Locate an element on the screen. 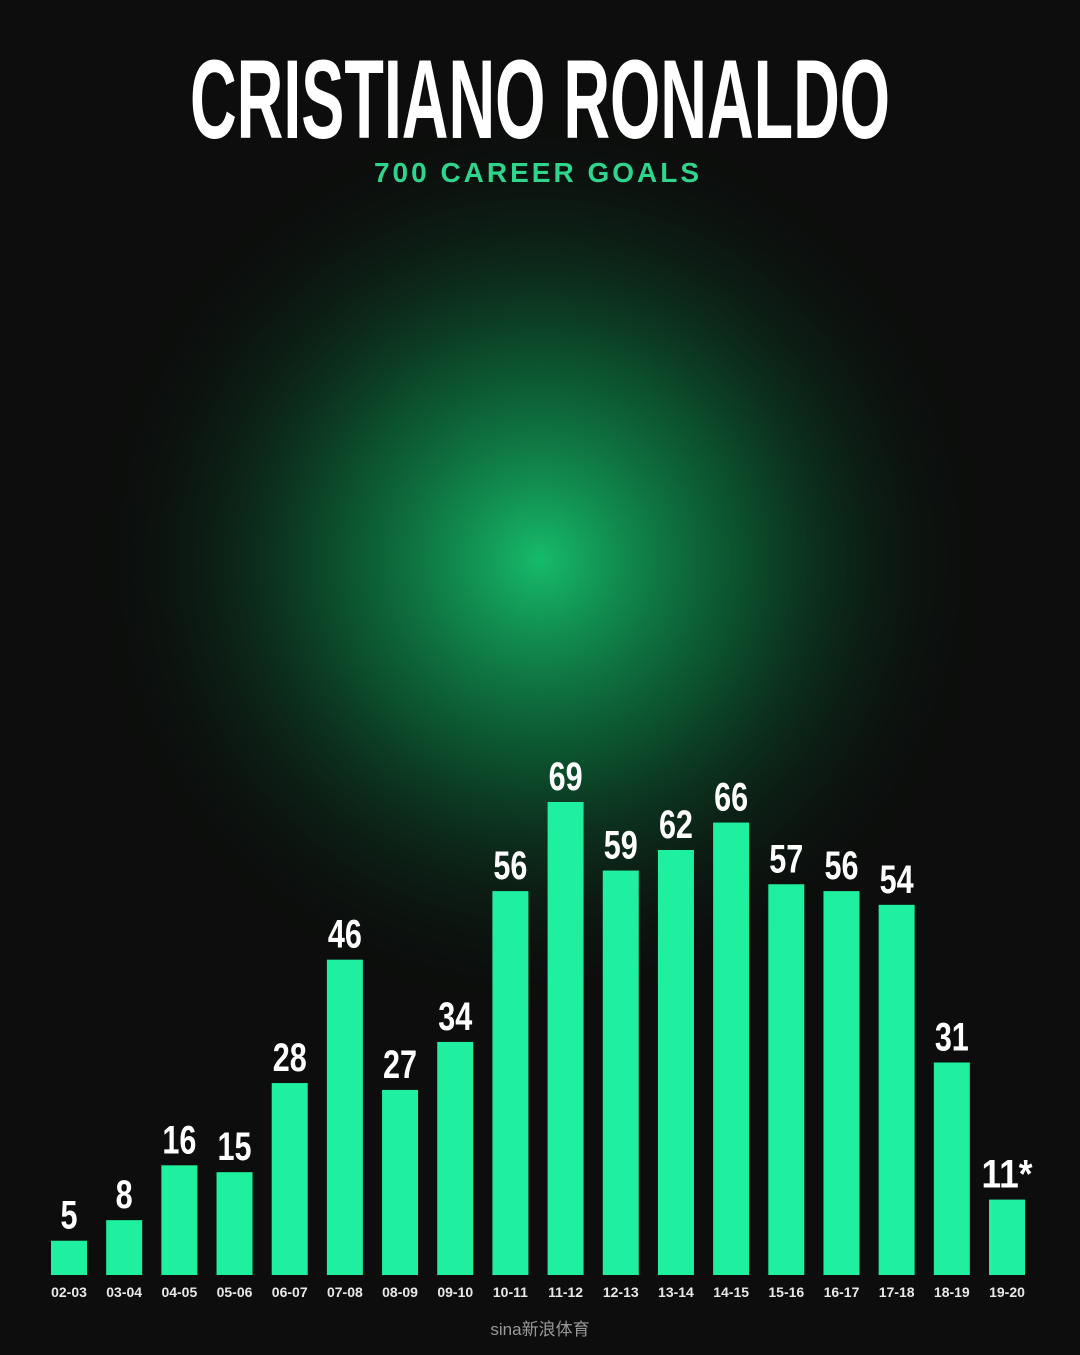 The width and height of the screenshot is (1080, 1355). value-label: 27 is located at coordinates (400, 1065).